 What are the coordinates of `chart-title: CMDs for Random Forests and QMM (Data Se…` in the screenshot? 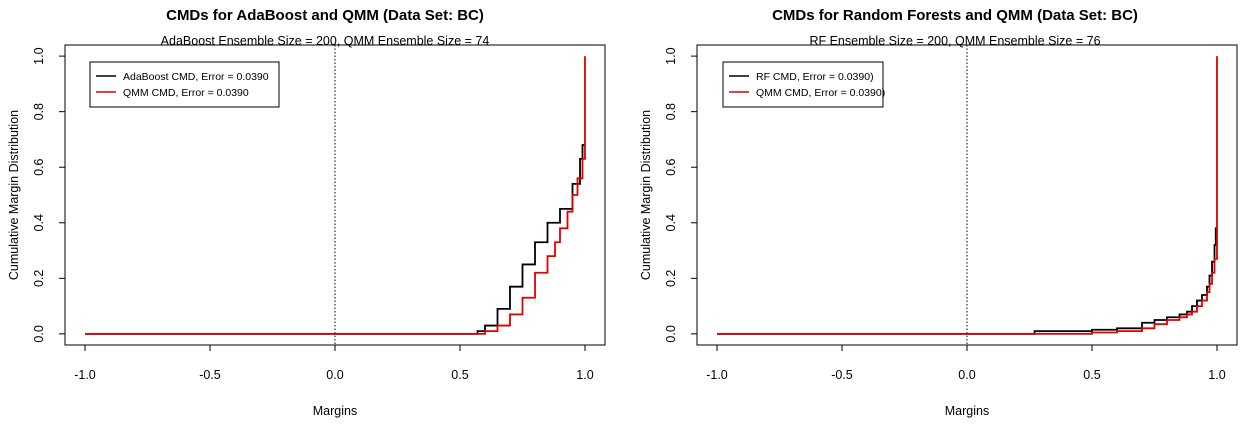 It's located at (955, 15).